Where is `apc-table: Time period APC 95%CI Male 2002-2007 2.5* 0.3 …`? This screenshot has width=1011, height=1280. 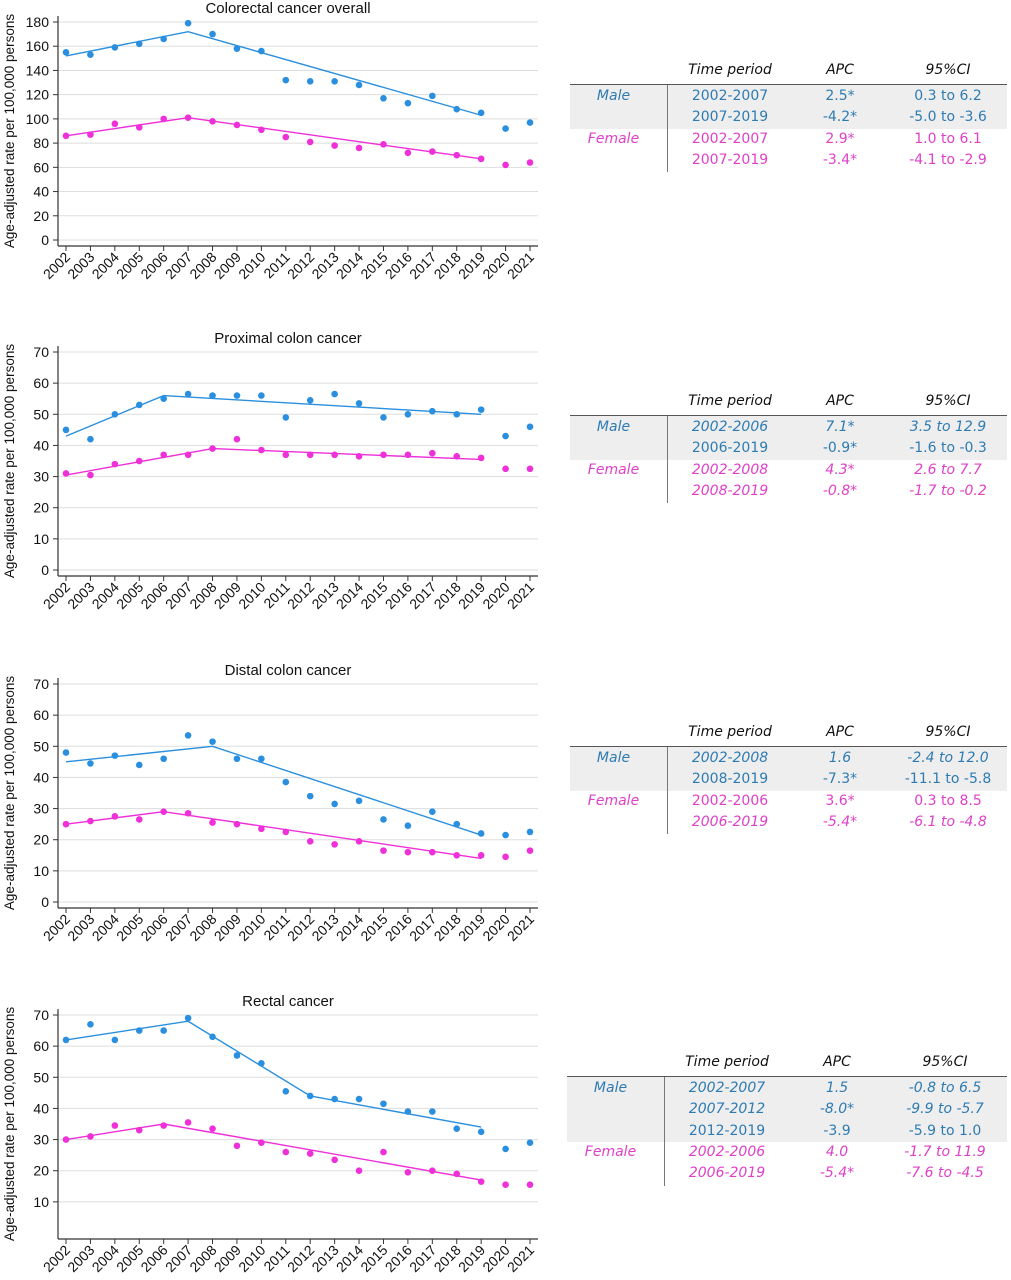 apc-table: Time period APC 95%CI Male 2002-2007 2.5* 0.3 … is located at coordinates (788, 119).